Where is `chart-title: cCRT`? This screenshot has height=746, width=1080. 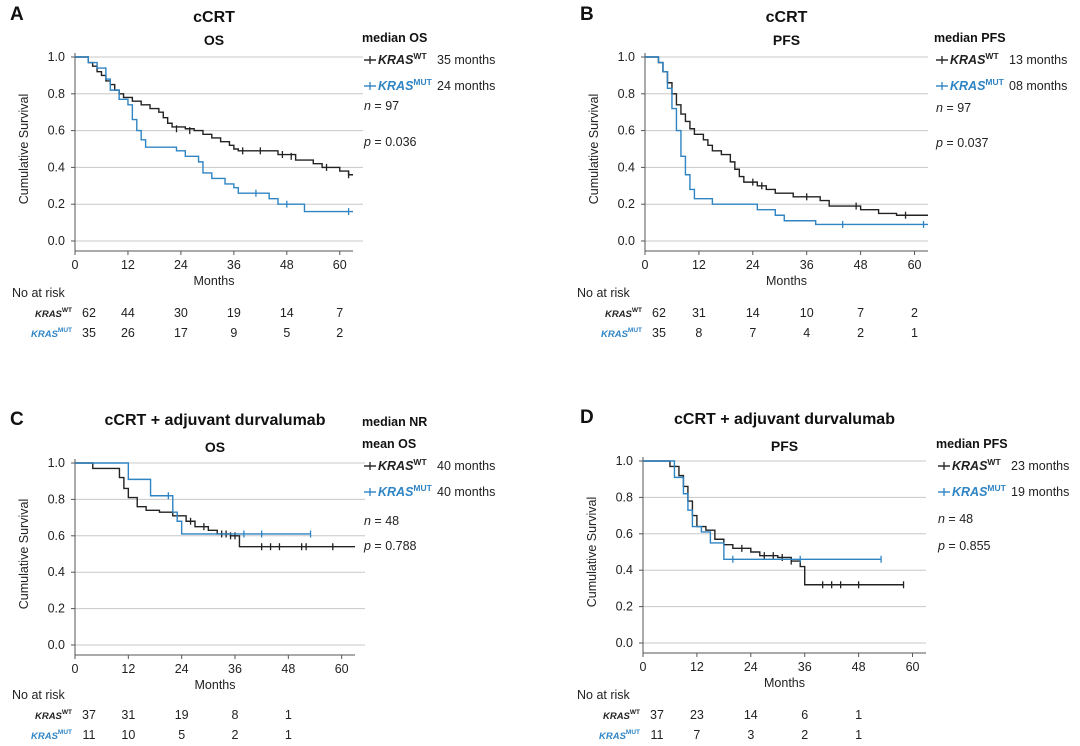
chart-title: cCRT is located at coordinates (214, 17).